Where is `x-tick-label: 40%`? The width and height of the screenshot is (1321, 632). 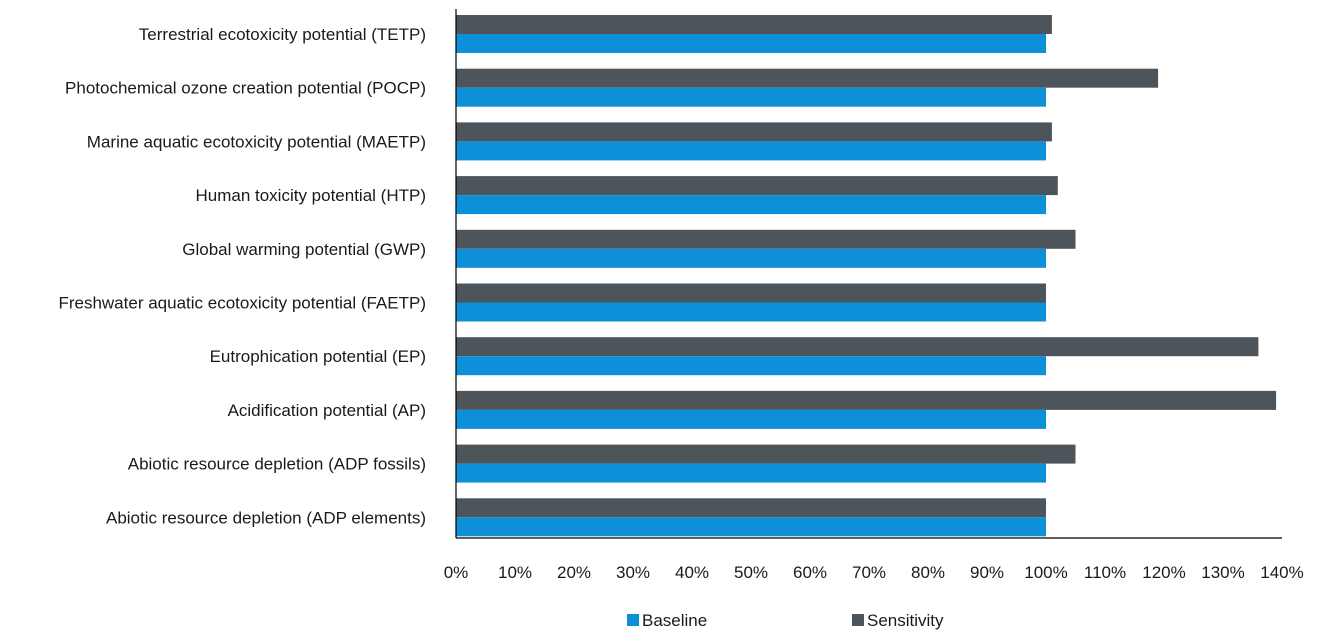 x-tick-label: 40% is located at coordinates (692, 572).